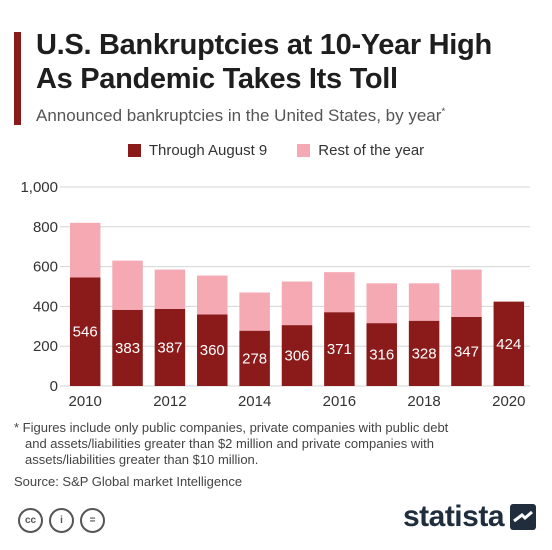 Image resolution: width=552 pixels, height=550 pixels. What do you see at coordinates (92, 520) in the screenshot?
I see `no-derivatives-icon: =` at bounding box center [92, 520].